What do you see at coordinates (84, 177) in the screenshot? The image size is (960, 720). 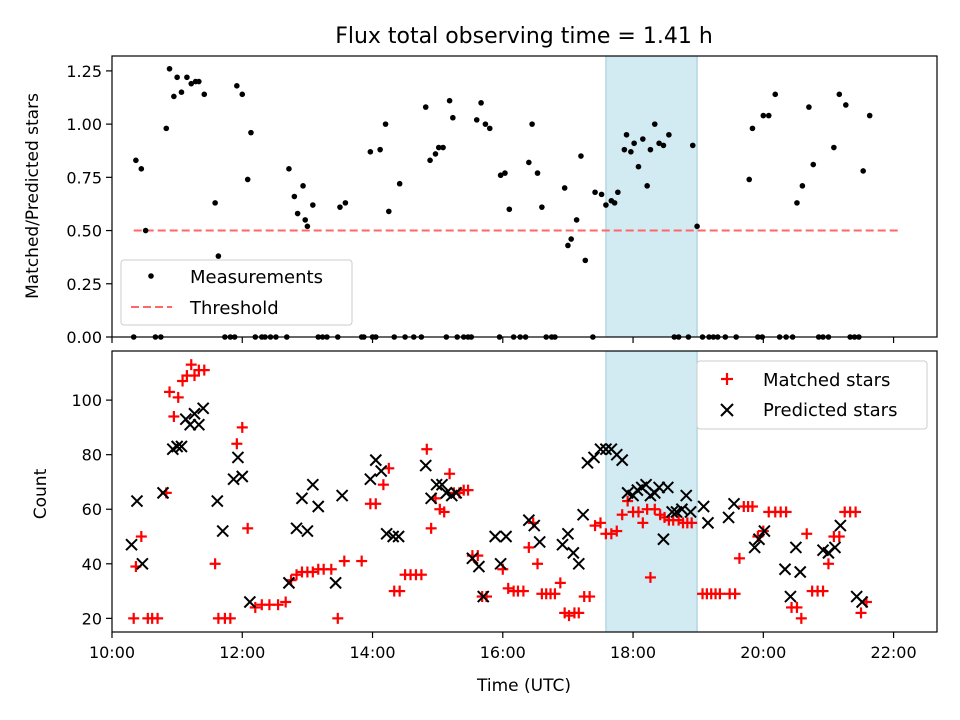 I see `y-tick-label: 0.75` at bounding box center [84, 177].